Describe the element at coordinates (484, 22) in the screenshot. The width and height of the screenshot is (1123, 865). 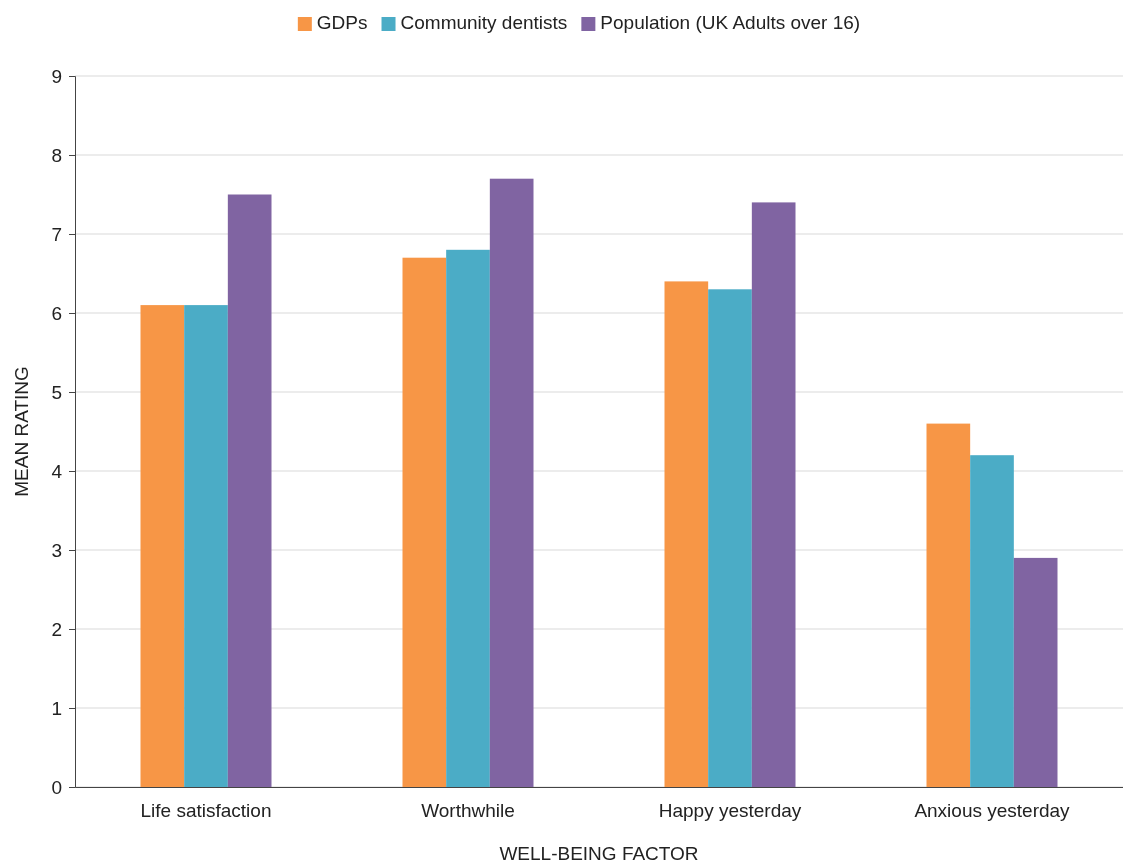
I see `legend-label: Community dentists` at that location.